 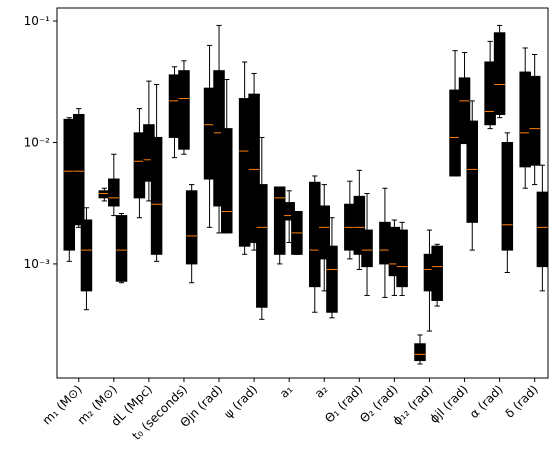 I want to click on x-tick-label: a₂, so click(x=321, y=391).